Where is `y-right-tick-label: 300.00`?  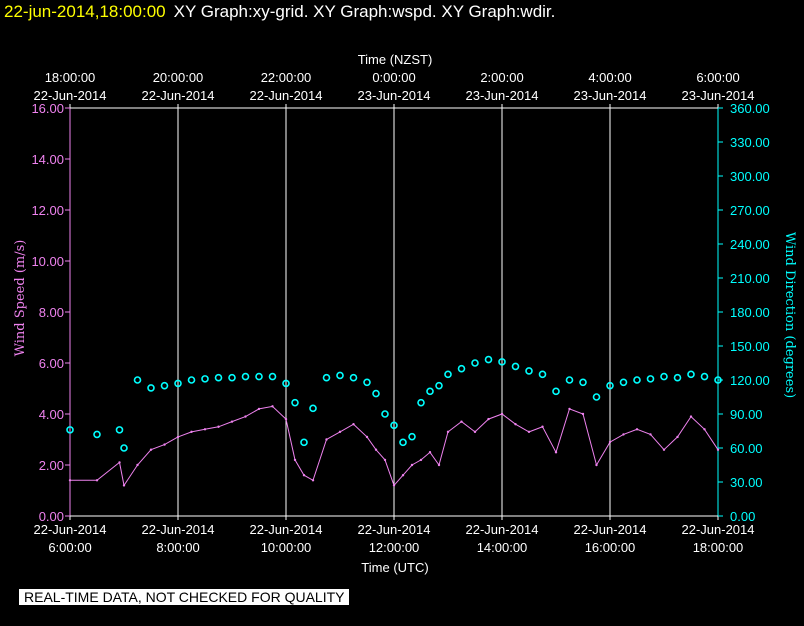
y-right-tick-label: 300.00 is located at coordinates (750, 176).